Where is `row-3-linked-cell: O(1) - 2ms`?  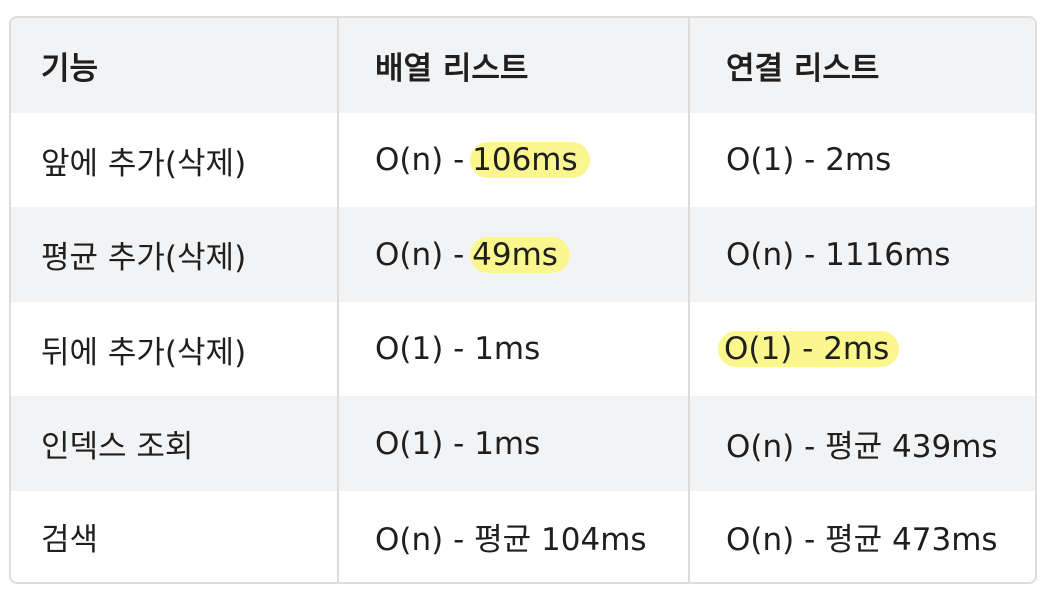 row-3-linked-cell: O(1) - 2ms is located at coordinates (862, 349).